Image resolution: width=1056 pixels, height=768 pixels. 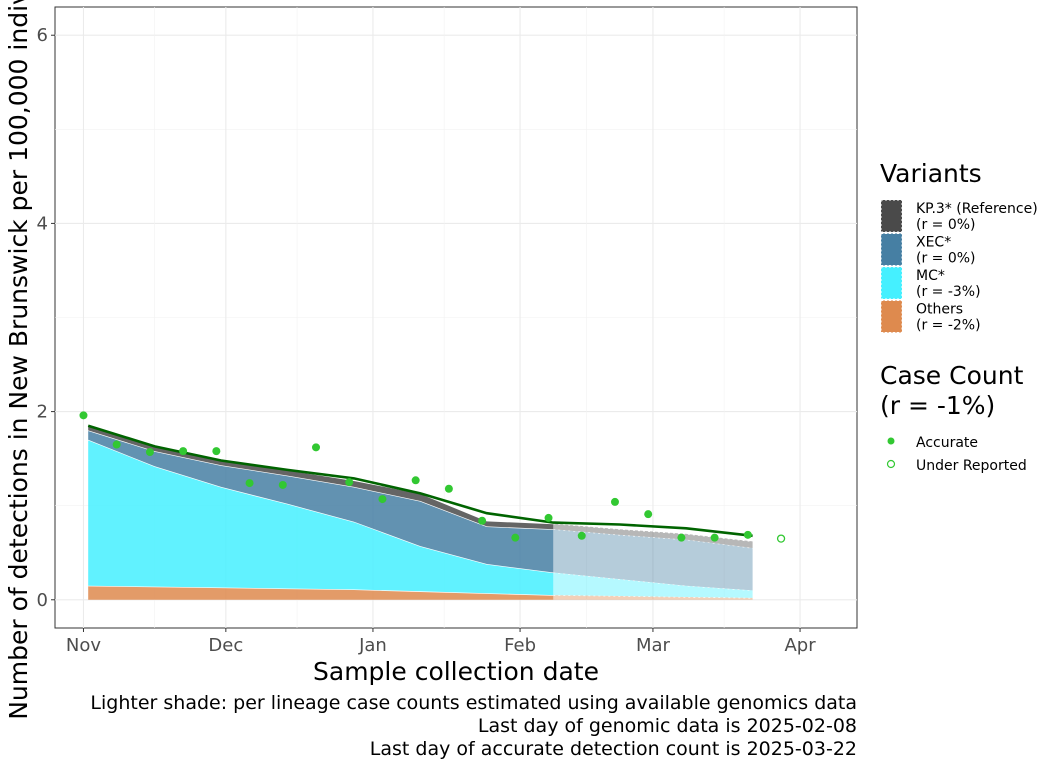 I want to click on legend-r-xec: (r = 0%), so click(x=946, y=259).